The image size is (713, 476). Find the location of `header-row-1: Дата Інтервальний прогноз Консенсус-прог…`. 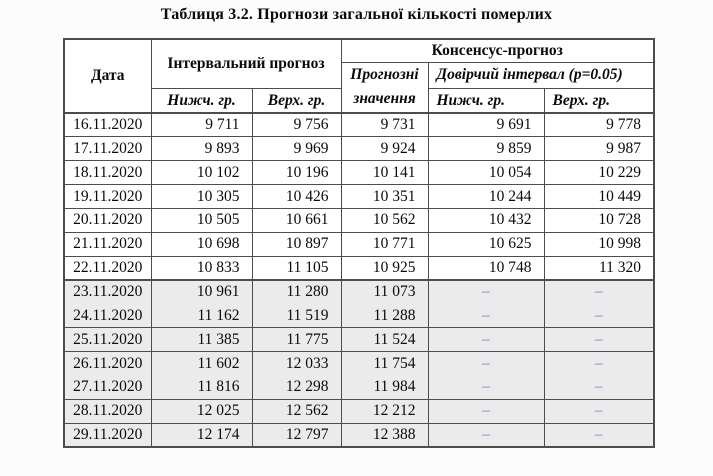

header-row-1: Дата Інтервальний прогноз Консенсус-прог… is located at coordinates (359, 76).